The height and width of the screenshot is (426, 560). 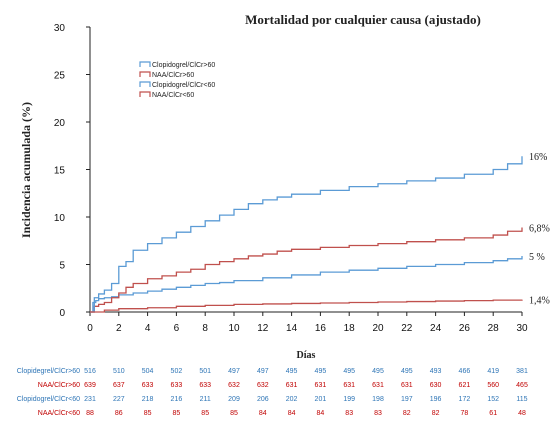 What do you see at coordinates (60, 28) in the screenshot?
I see `y-tick-label: 30` at bounding box center [60, 28].